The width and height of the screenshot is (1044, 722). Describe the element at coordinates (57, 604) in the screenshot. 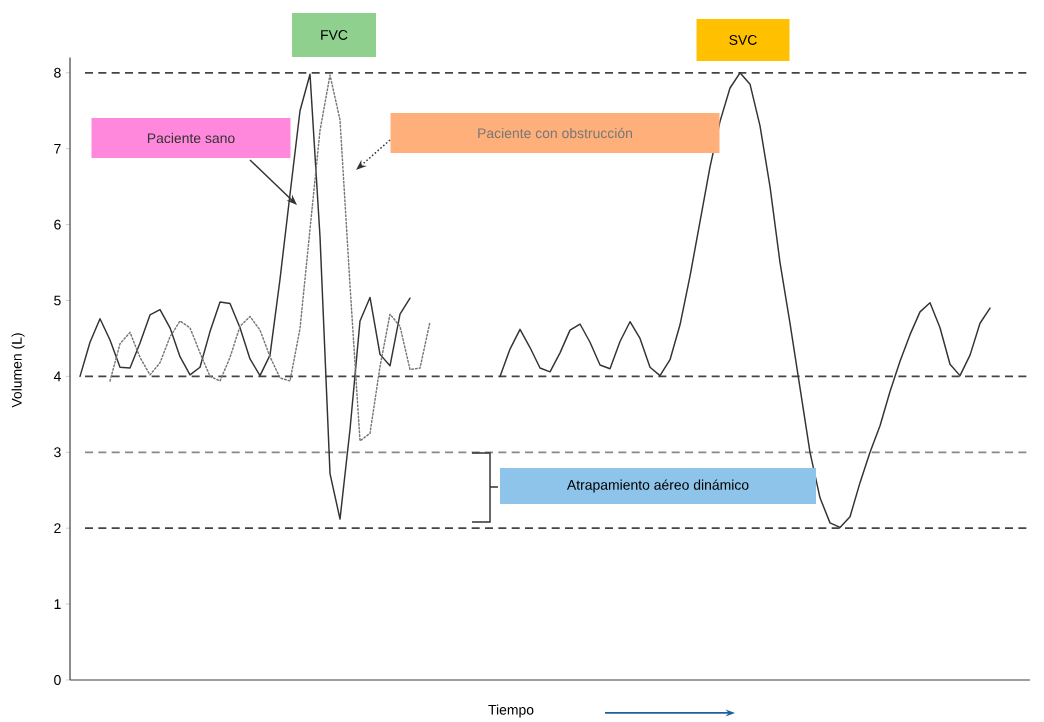

I see `y-tick-label: 1` at that location.